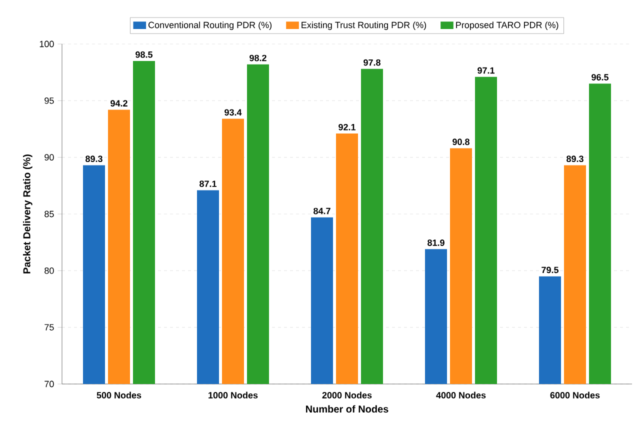 The height and width of the screenshot is (428, 639). What do you see at coordinates (600, 77) in the screenshot?
I see `data-label: 96.5` at bounding box center [600, 77].